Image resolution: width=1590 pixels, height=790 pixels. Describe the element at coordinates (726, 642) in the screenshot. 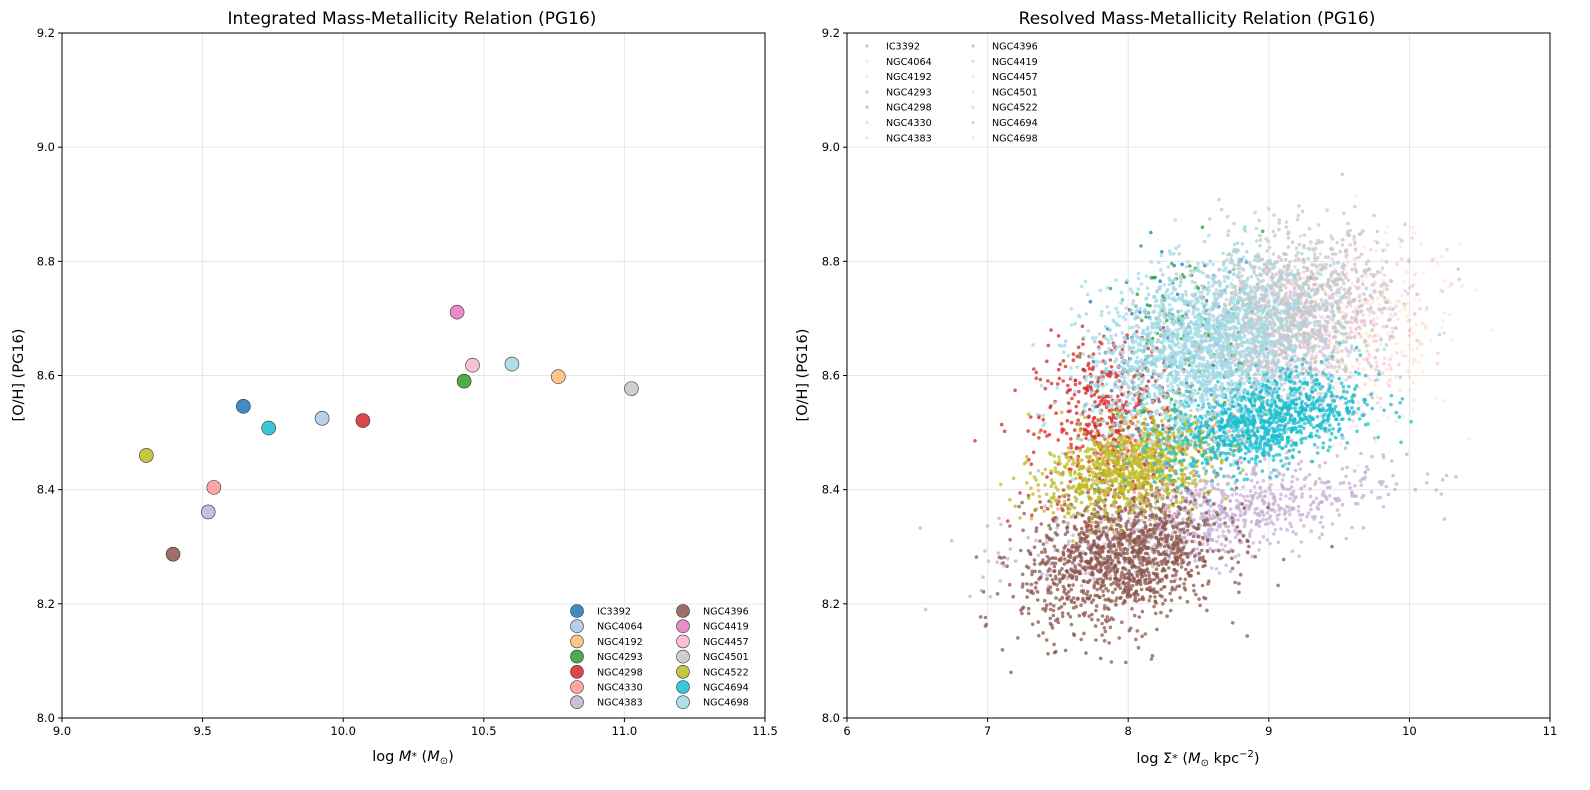

I see `legend-label-ngc4457: NGC4457` at that location.